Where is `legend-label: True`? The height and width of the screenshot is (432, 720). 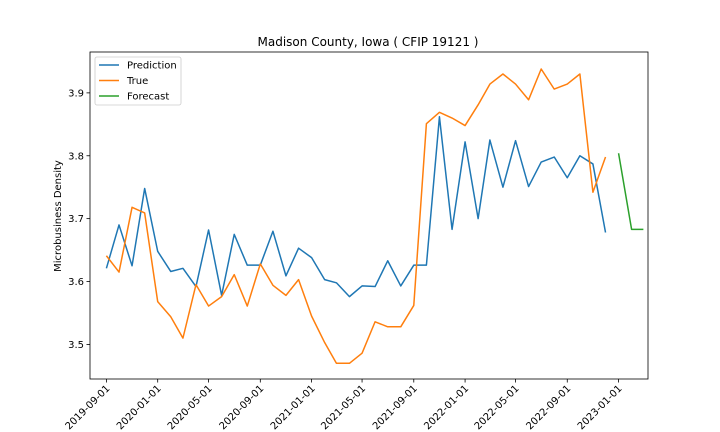 legend-label: True is located at coordinates (137, 81).